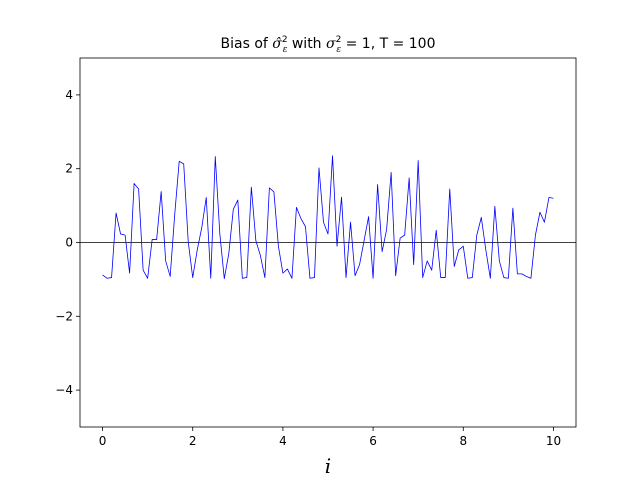 The height and width of the screenshot is (480, 640). Describe the element at coordinates (247, 44) in the screenshot. I see `title-prefix: Bias of` at that location.